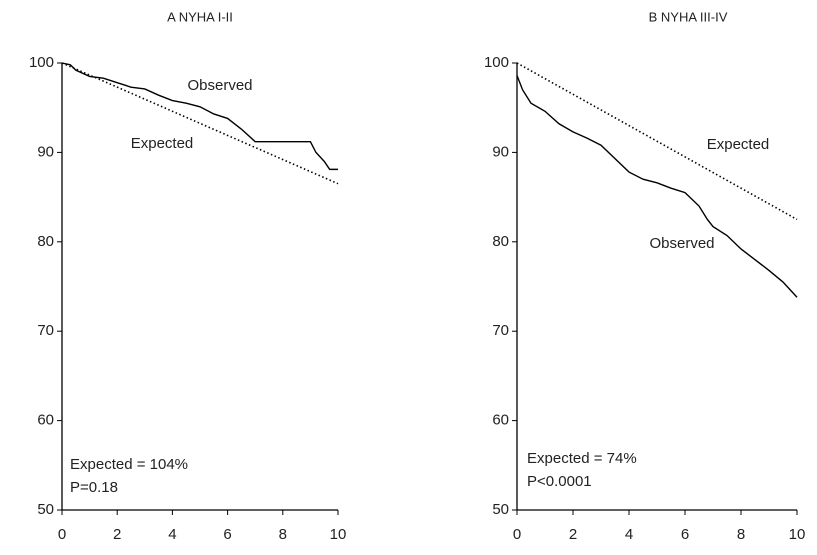 Image resolution: width=817 pixels, height=555 pixels. Describe the element at coordinates (559, 481) in the screenshot. I see `annotation: P<0.0001` at that location.